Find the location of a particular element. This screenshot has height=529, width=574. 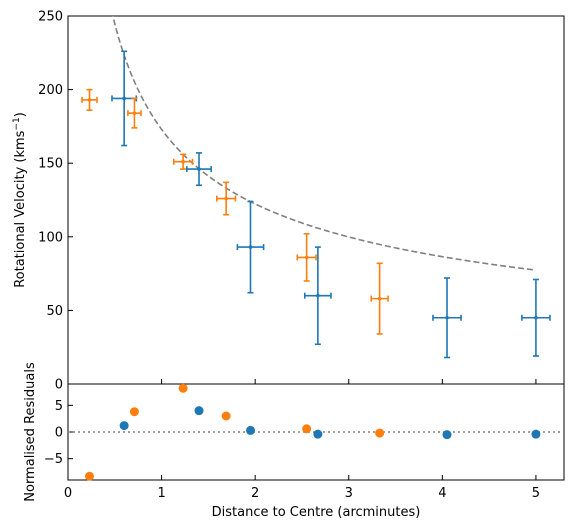

x-tick-label: 3 is located at coordinates (349, 493).